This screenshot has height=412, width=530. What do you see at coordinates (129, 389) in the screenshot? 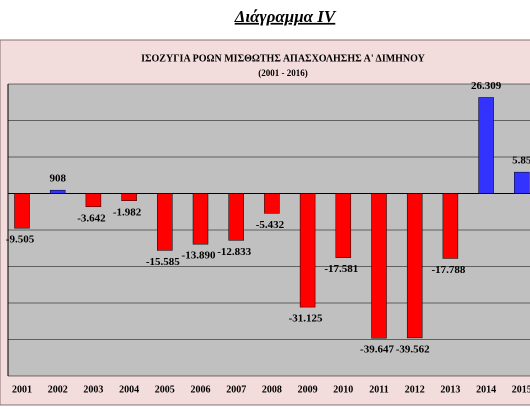
I see `x-tick-label: 2004` at bounding box center [129, 389].